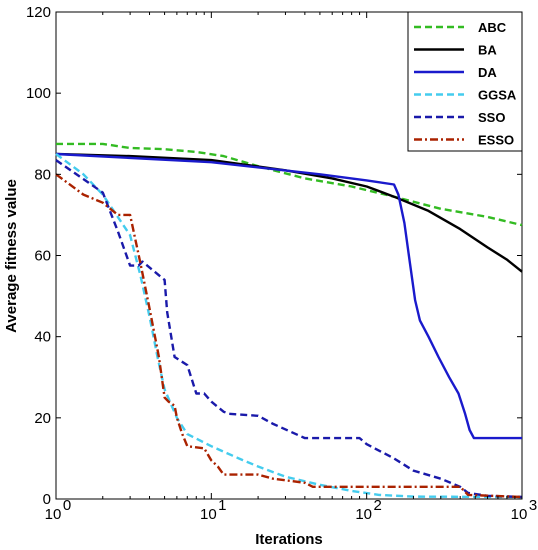 The height and width of the screenshot is (550, 538). Describe the element at coordinates (11, 256) in the screenshot. I see `y-axis-label: Average fitness value` at that location.